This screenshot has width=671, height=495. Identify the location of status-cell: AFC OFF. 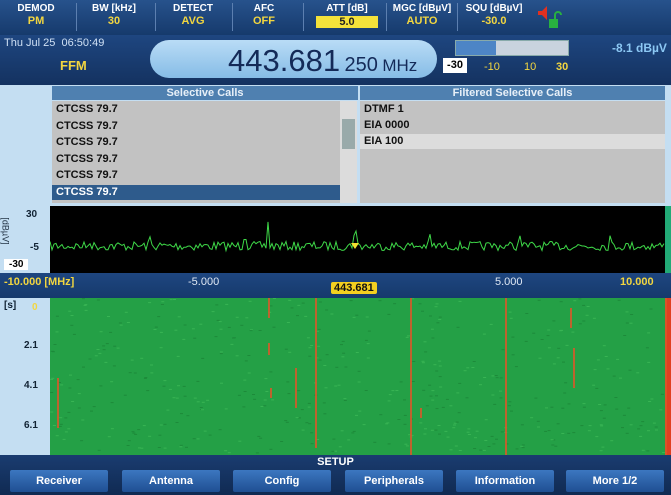
(264, 18).